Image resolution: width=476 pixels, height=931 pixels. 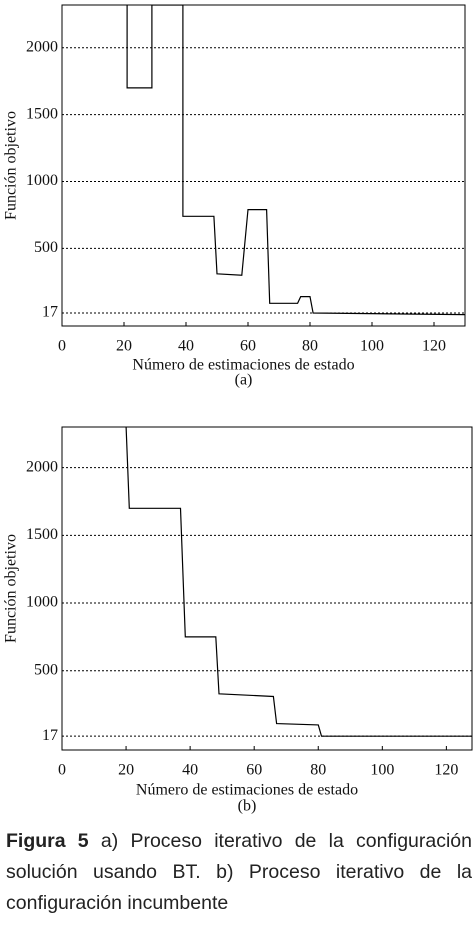 What do you see at coordinates (247, 806) in the screenshot?
I see `panel-label: (b)` at bounding box center [247, 806].